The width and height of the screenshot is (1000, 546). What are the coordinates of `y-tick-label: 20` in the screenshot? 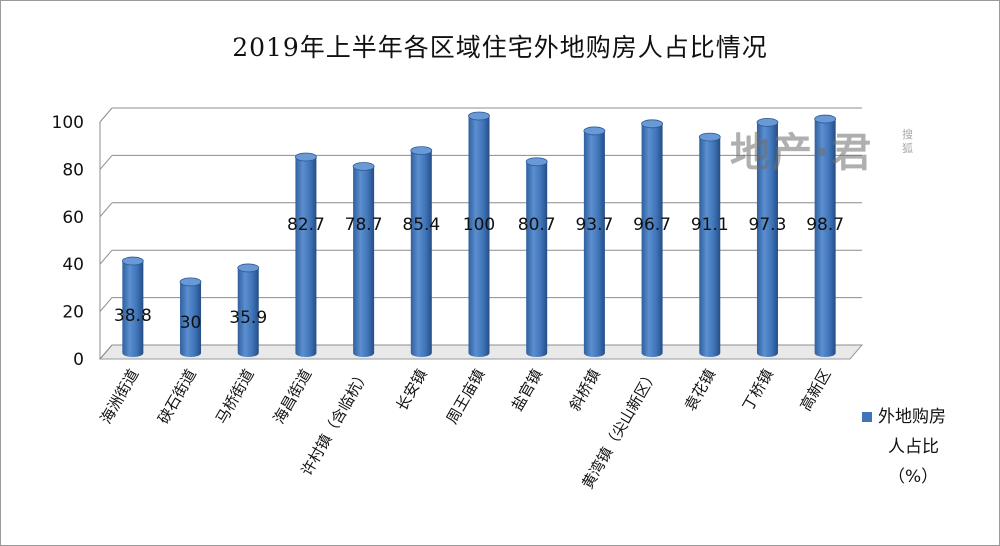 It's located at (73, 313).